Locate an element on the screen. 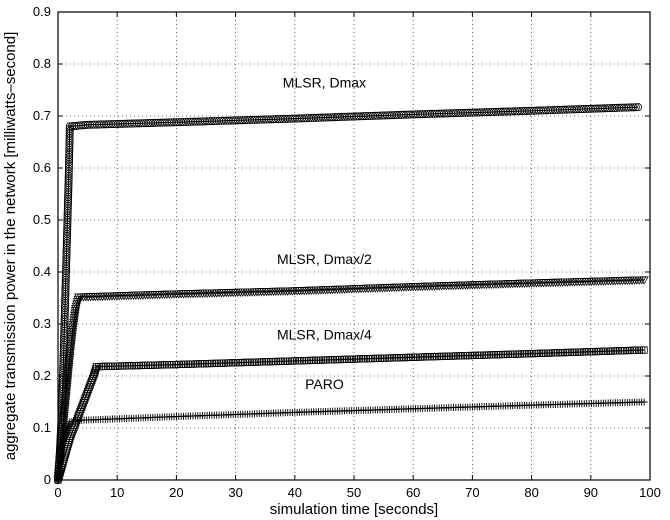 This screenshot has height=520, width=670. x-tick-label: 100 is located at coordinates (650, 492).